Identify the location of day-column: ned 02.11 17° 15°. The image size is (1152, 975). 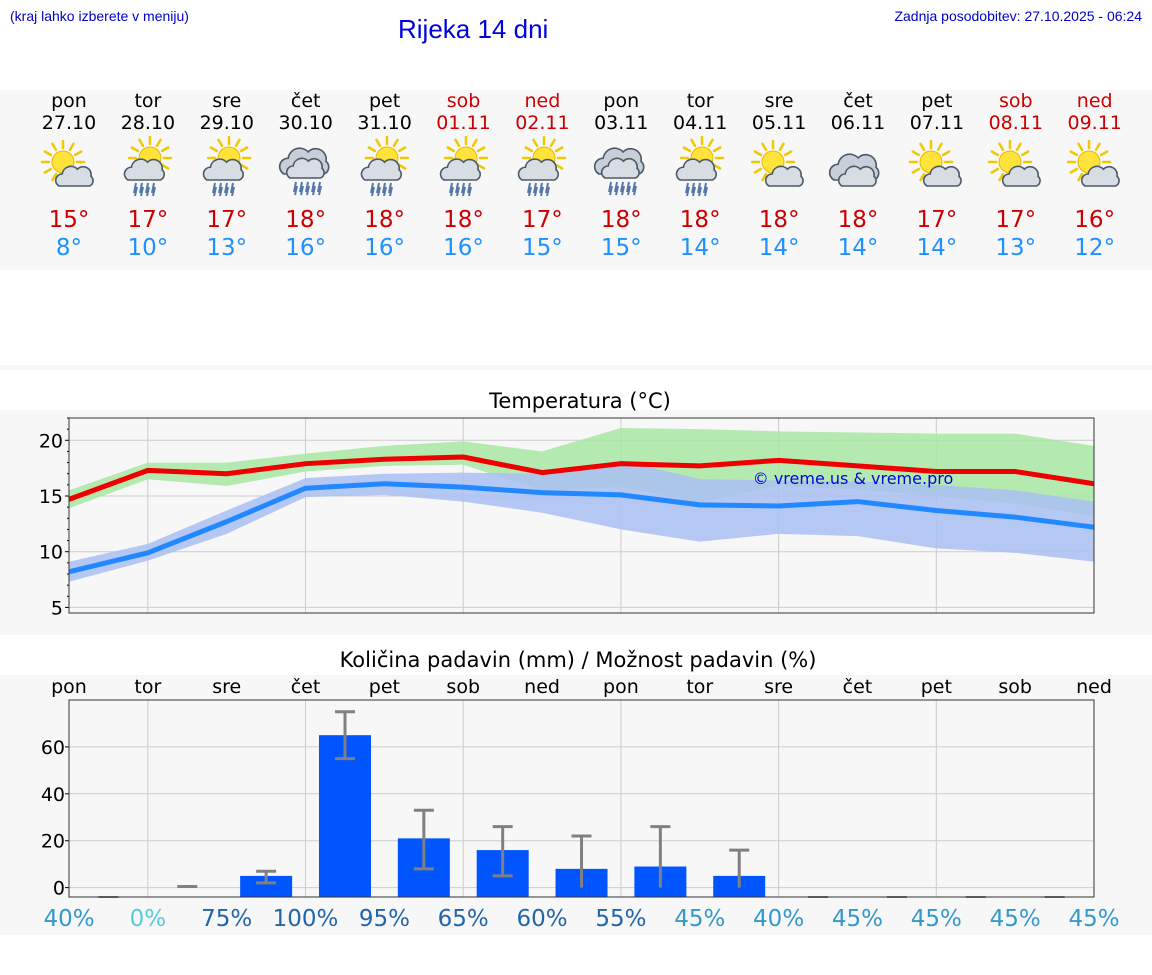
(542, 176).